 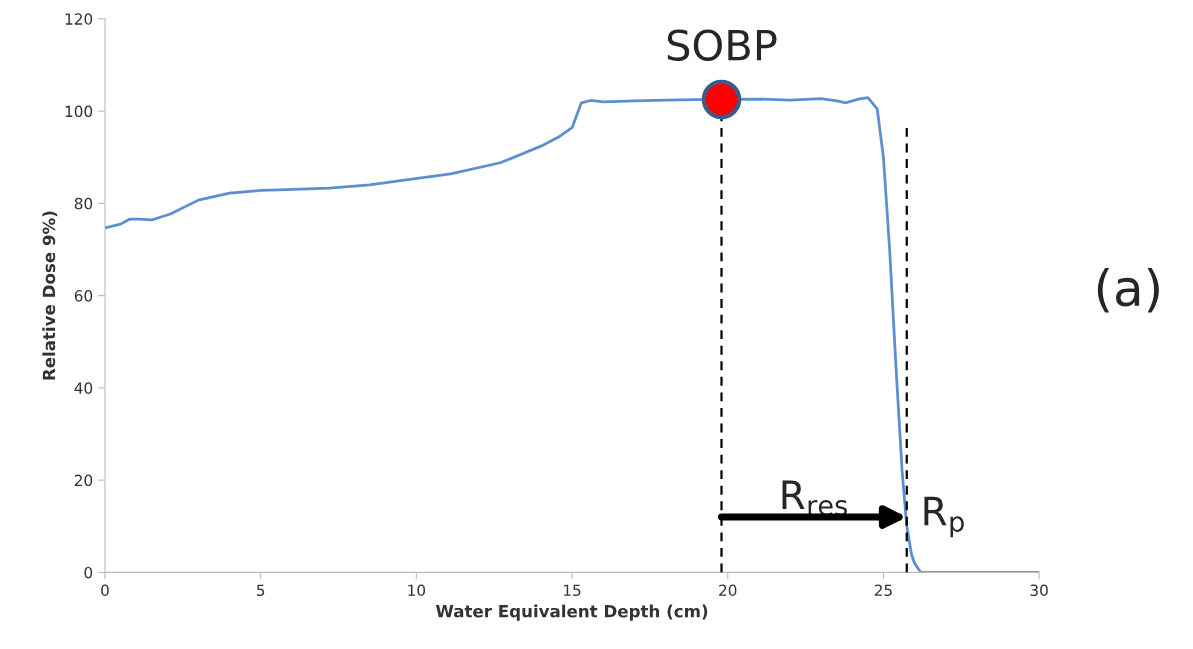 I want to click on y-tick-label: 0, so click(x=88, y=572).